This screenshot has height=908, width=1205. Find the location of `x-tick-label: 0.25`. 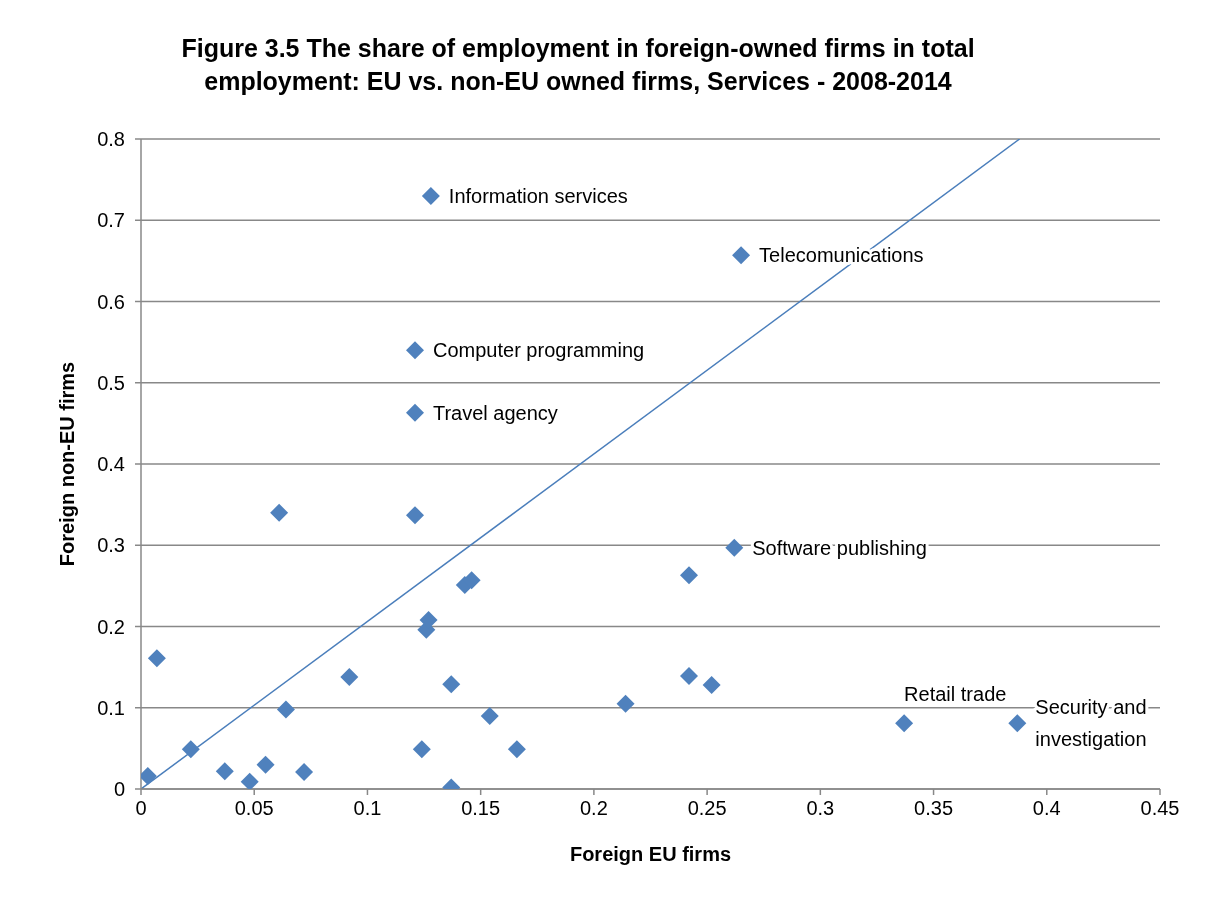

x-tick-label: 0.25 is located at coordinates (707, 808).